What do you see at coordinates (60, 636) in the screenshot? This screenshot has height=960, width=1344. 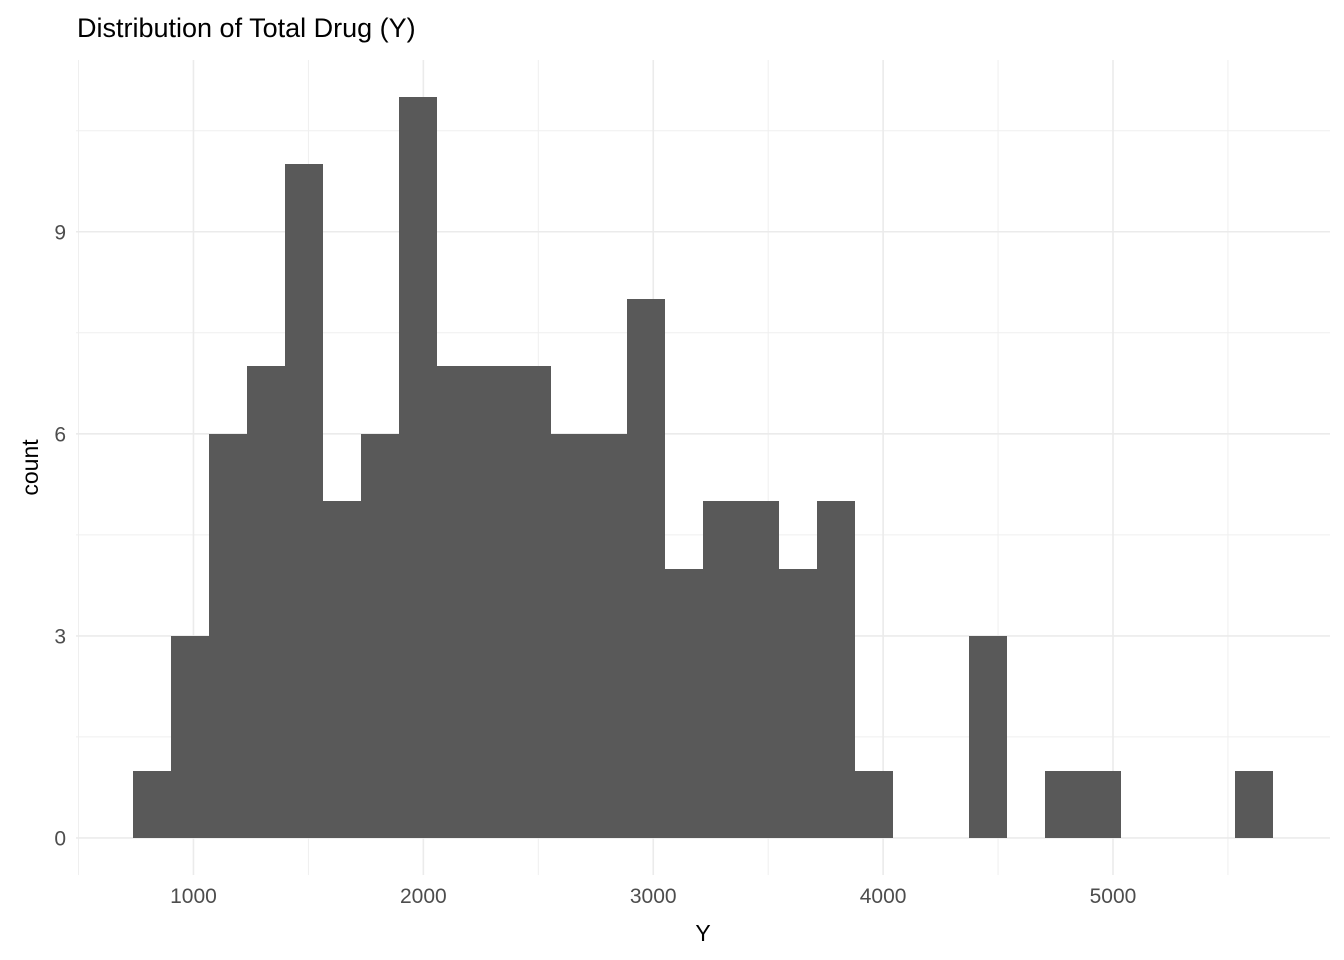 I see `y-tick-label: 3` at bounding box center [60, 636].